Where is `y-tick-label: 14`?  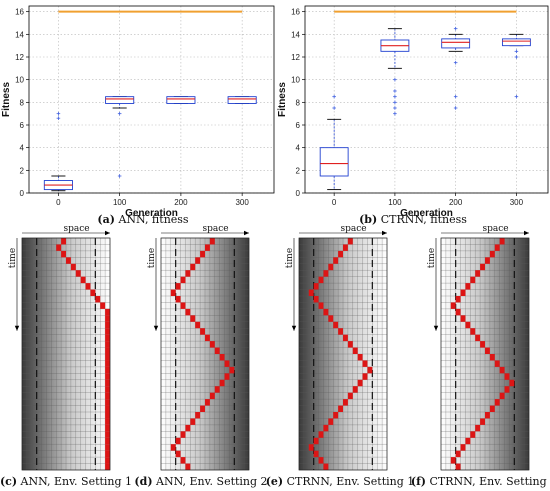 y-tick-label: 14 is located at coordinates (295, 34).